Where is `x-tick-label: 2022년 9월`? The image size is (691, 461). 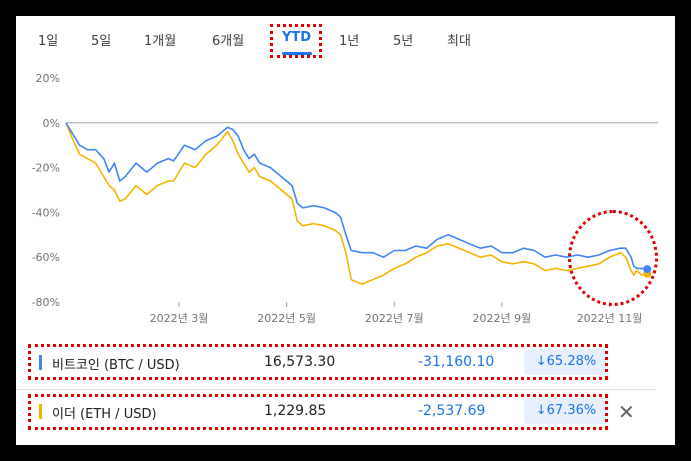
x-tick-label: 2022년 9월 is located at coordinates (502, 318).